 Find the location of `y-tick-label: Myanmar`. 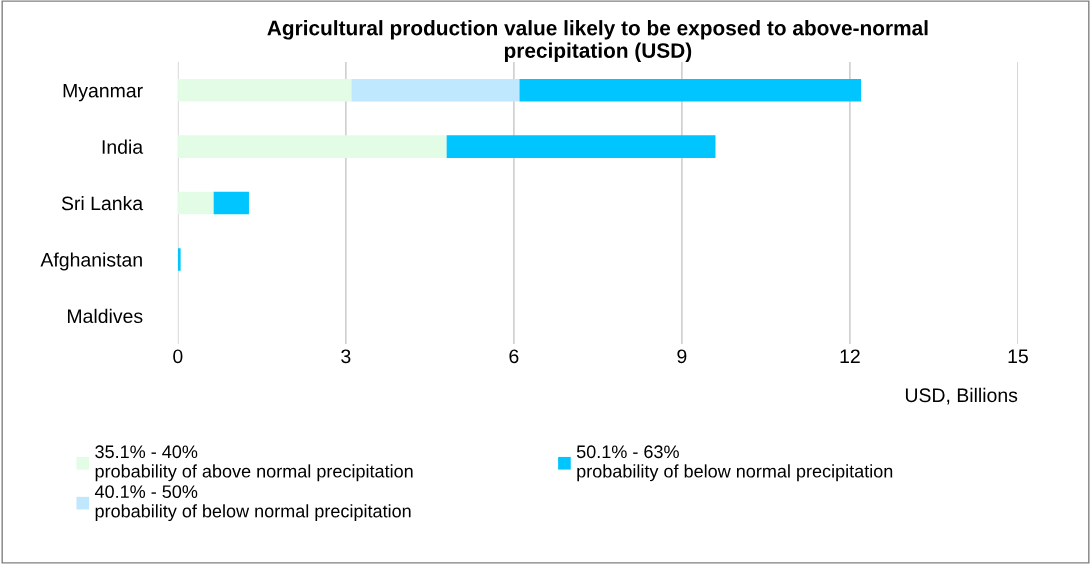

y-tick-label: Myanmar is located at coordinates (103, 92).